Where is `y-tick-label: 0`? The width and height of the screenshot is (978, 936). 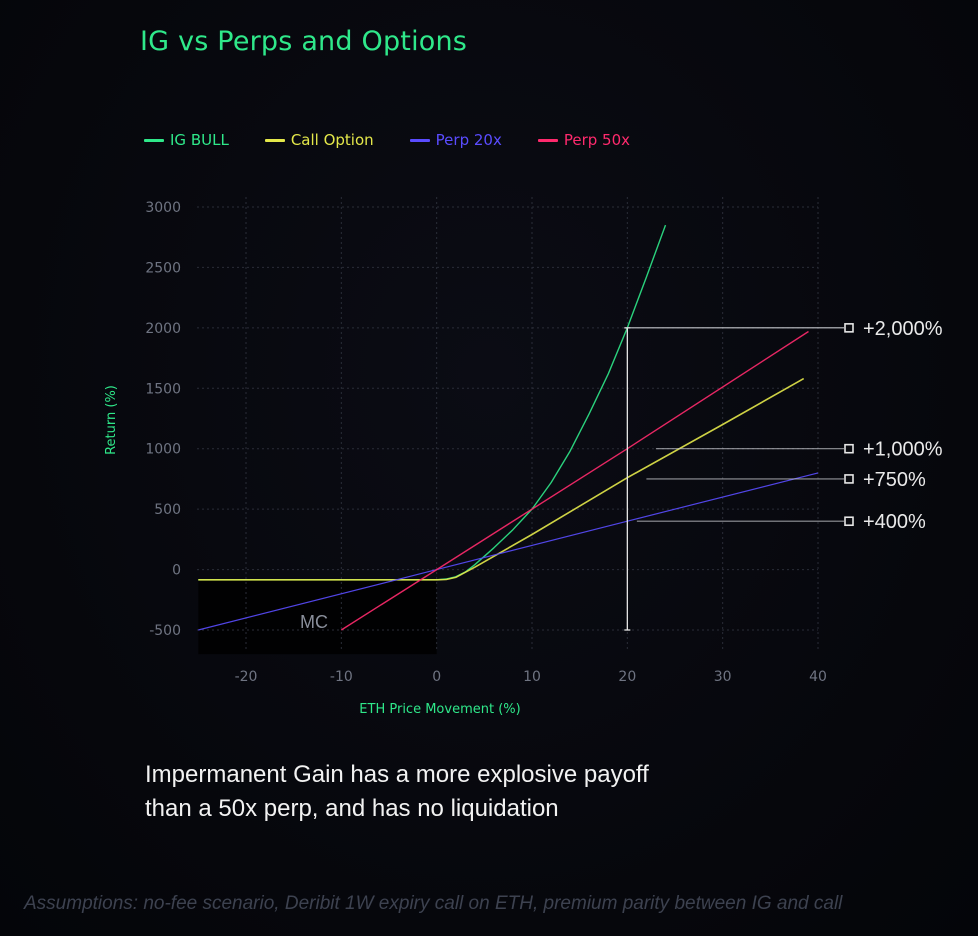 y-tick-label: 0 is located at coordinates (176, 571).